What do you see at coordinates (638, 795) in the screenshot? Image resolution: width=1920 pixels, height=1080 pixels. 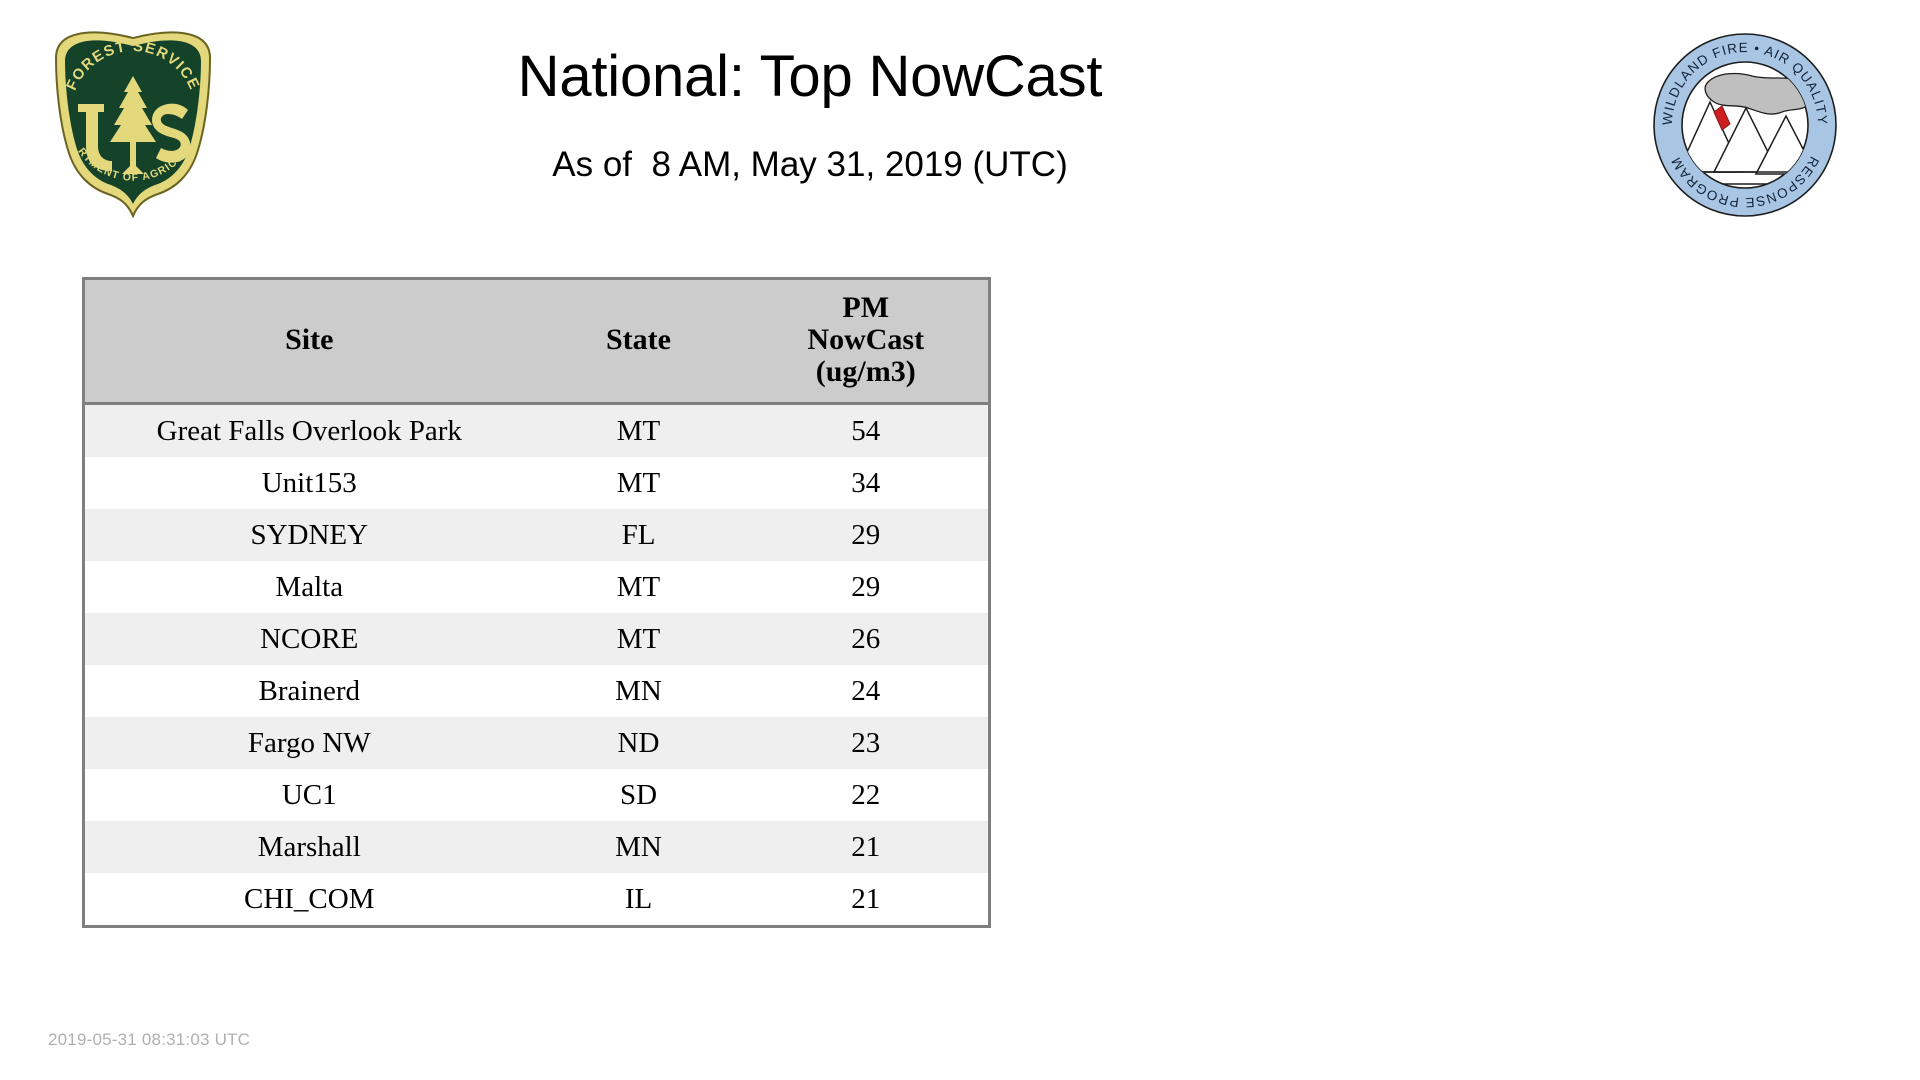 I see `cell-state: SD` at bounding box center [638, 795].